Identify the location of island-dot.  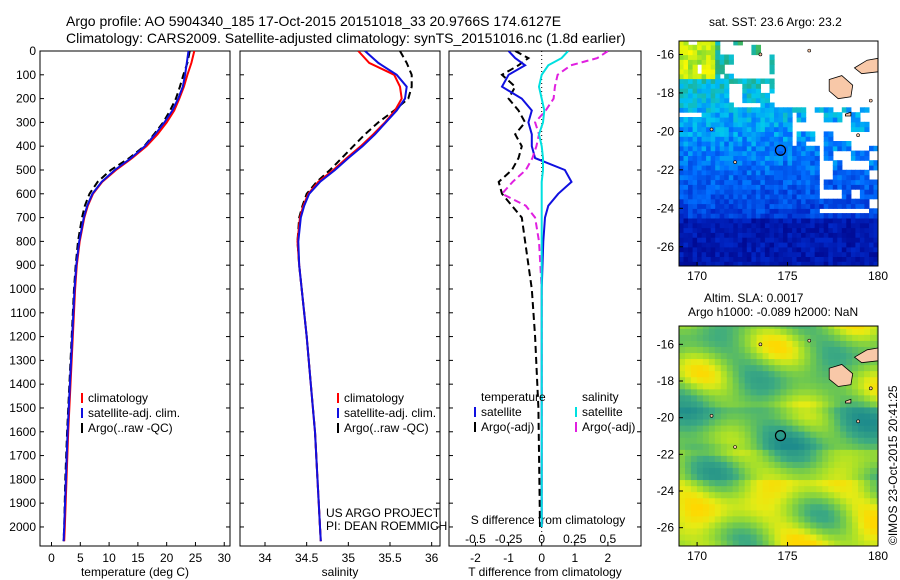
(760, 54).